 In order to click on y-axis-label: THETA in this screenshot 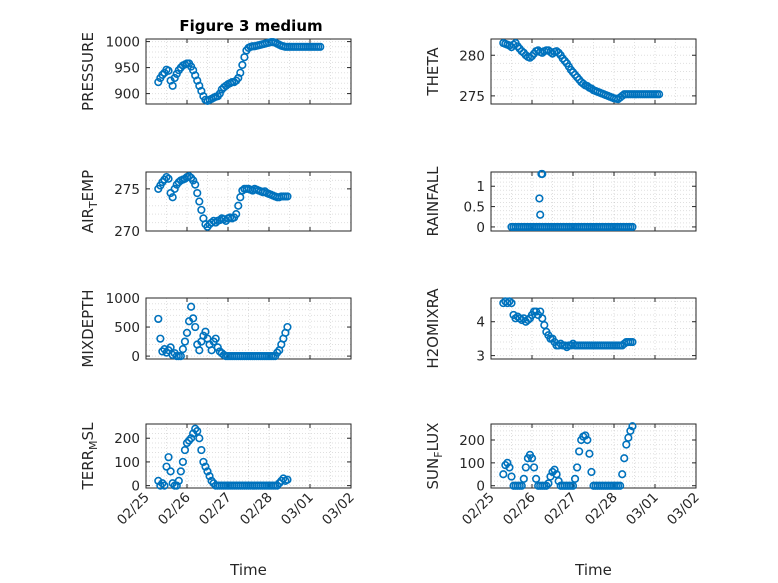, I will do `click(433, 72)`.